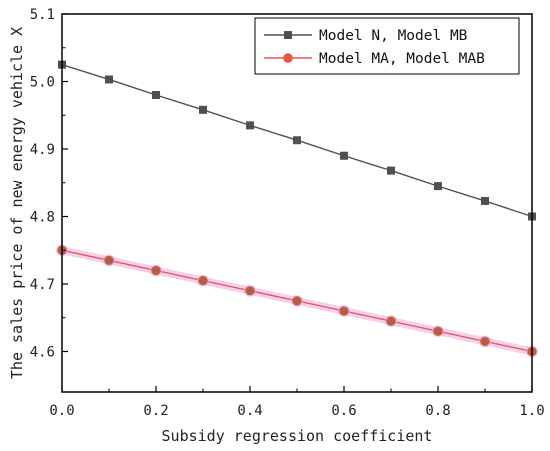 Image resolution: width=550 pixels, height=451 pixels. Describe the element at coordinates (437, 411) in the screenshot. I see `x-tick-label: 0.8` at that location.